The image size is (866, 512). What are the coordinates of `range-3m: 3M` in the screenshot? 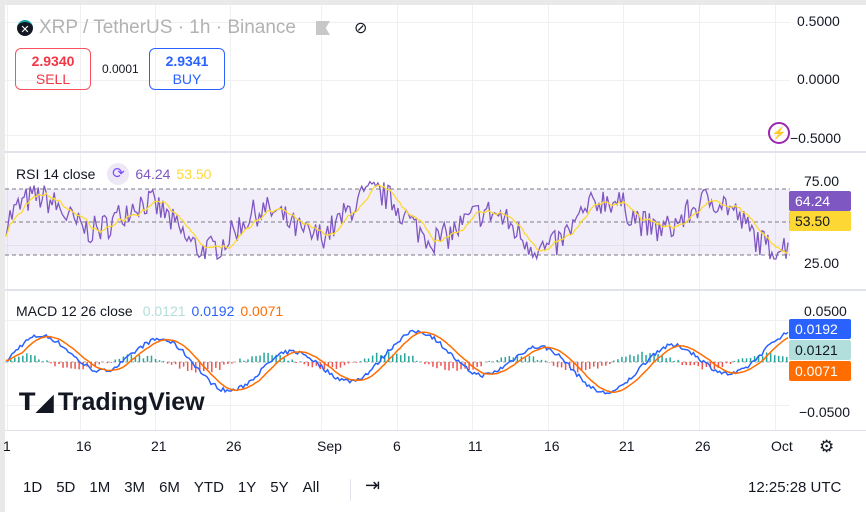 It's located at (135, 487).